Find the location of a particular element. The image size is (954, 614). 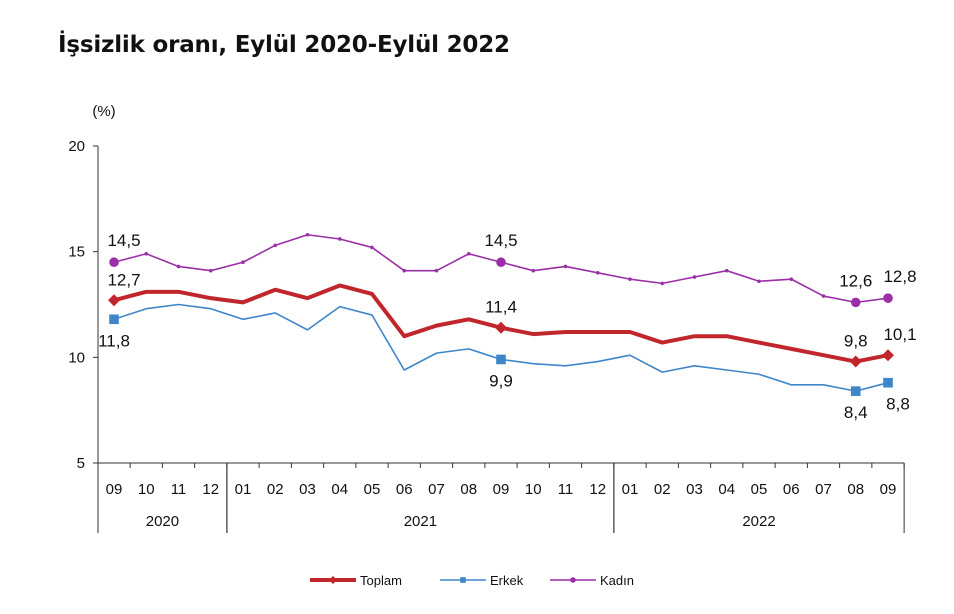

data-label-toplam: 10,1 is located at coordinates (899, 334).